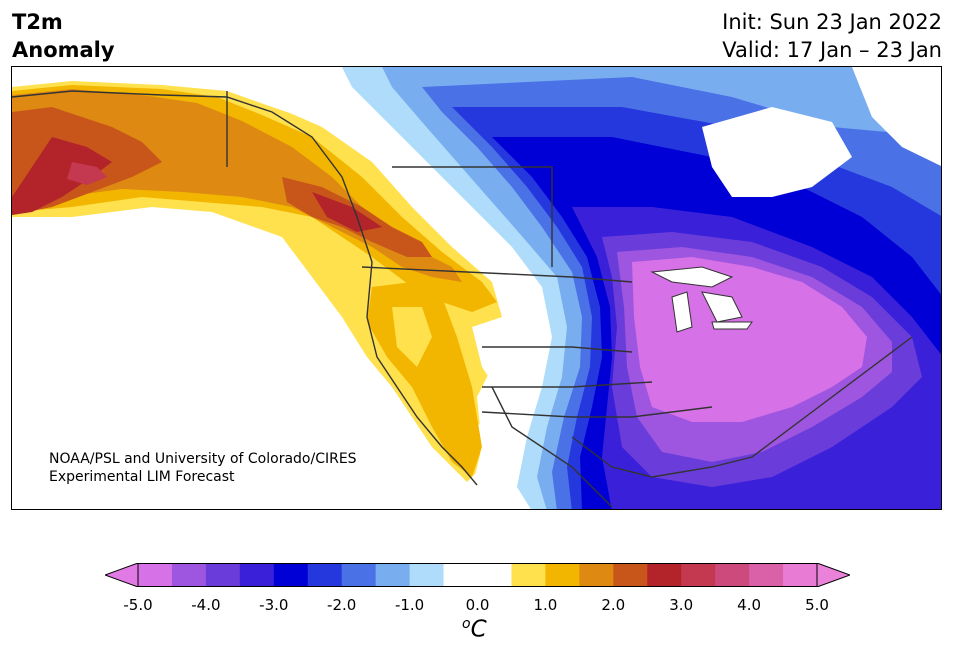  I want to click on colorbar-over-arrow, so click(833, 575).